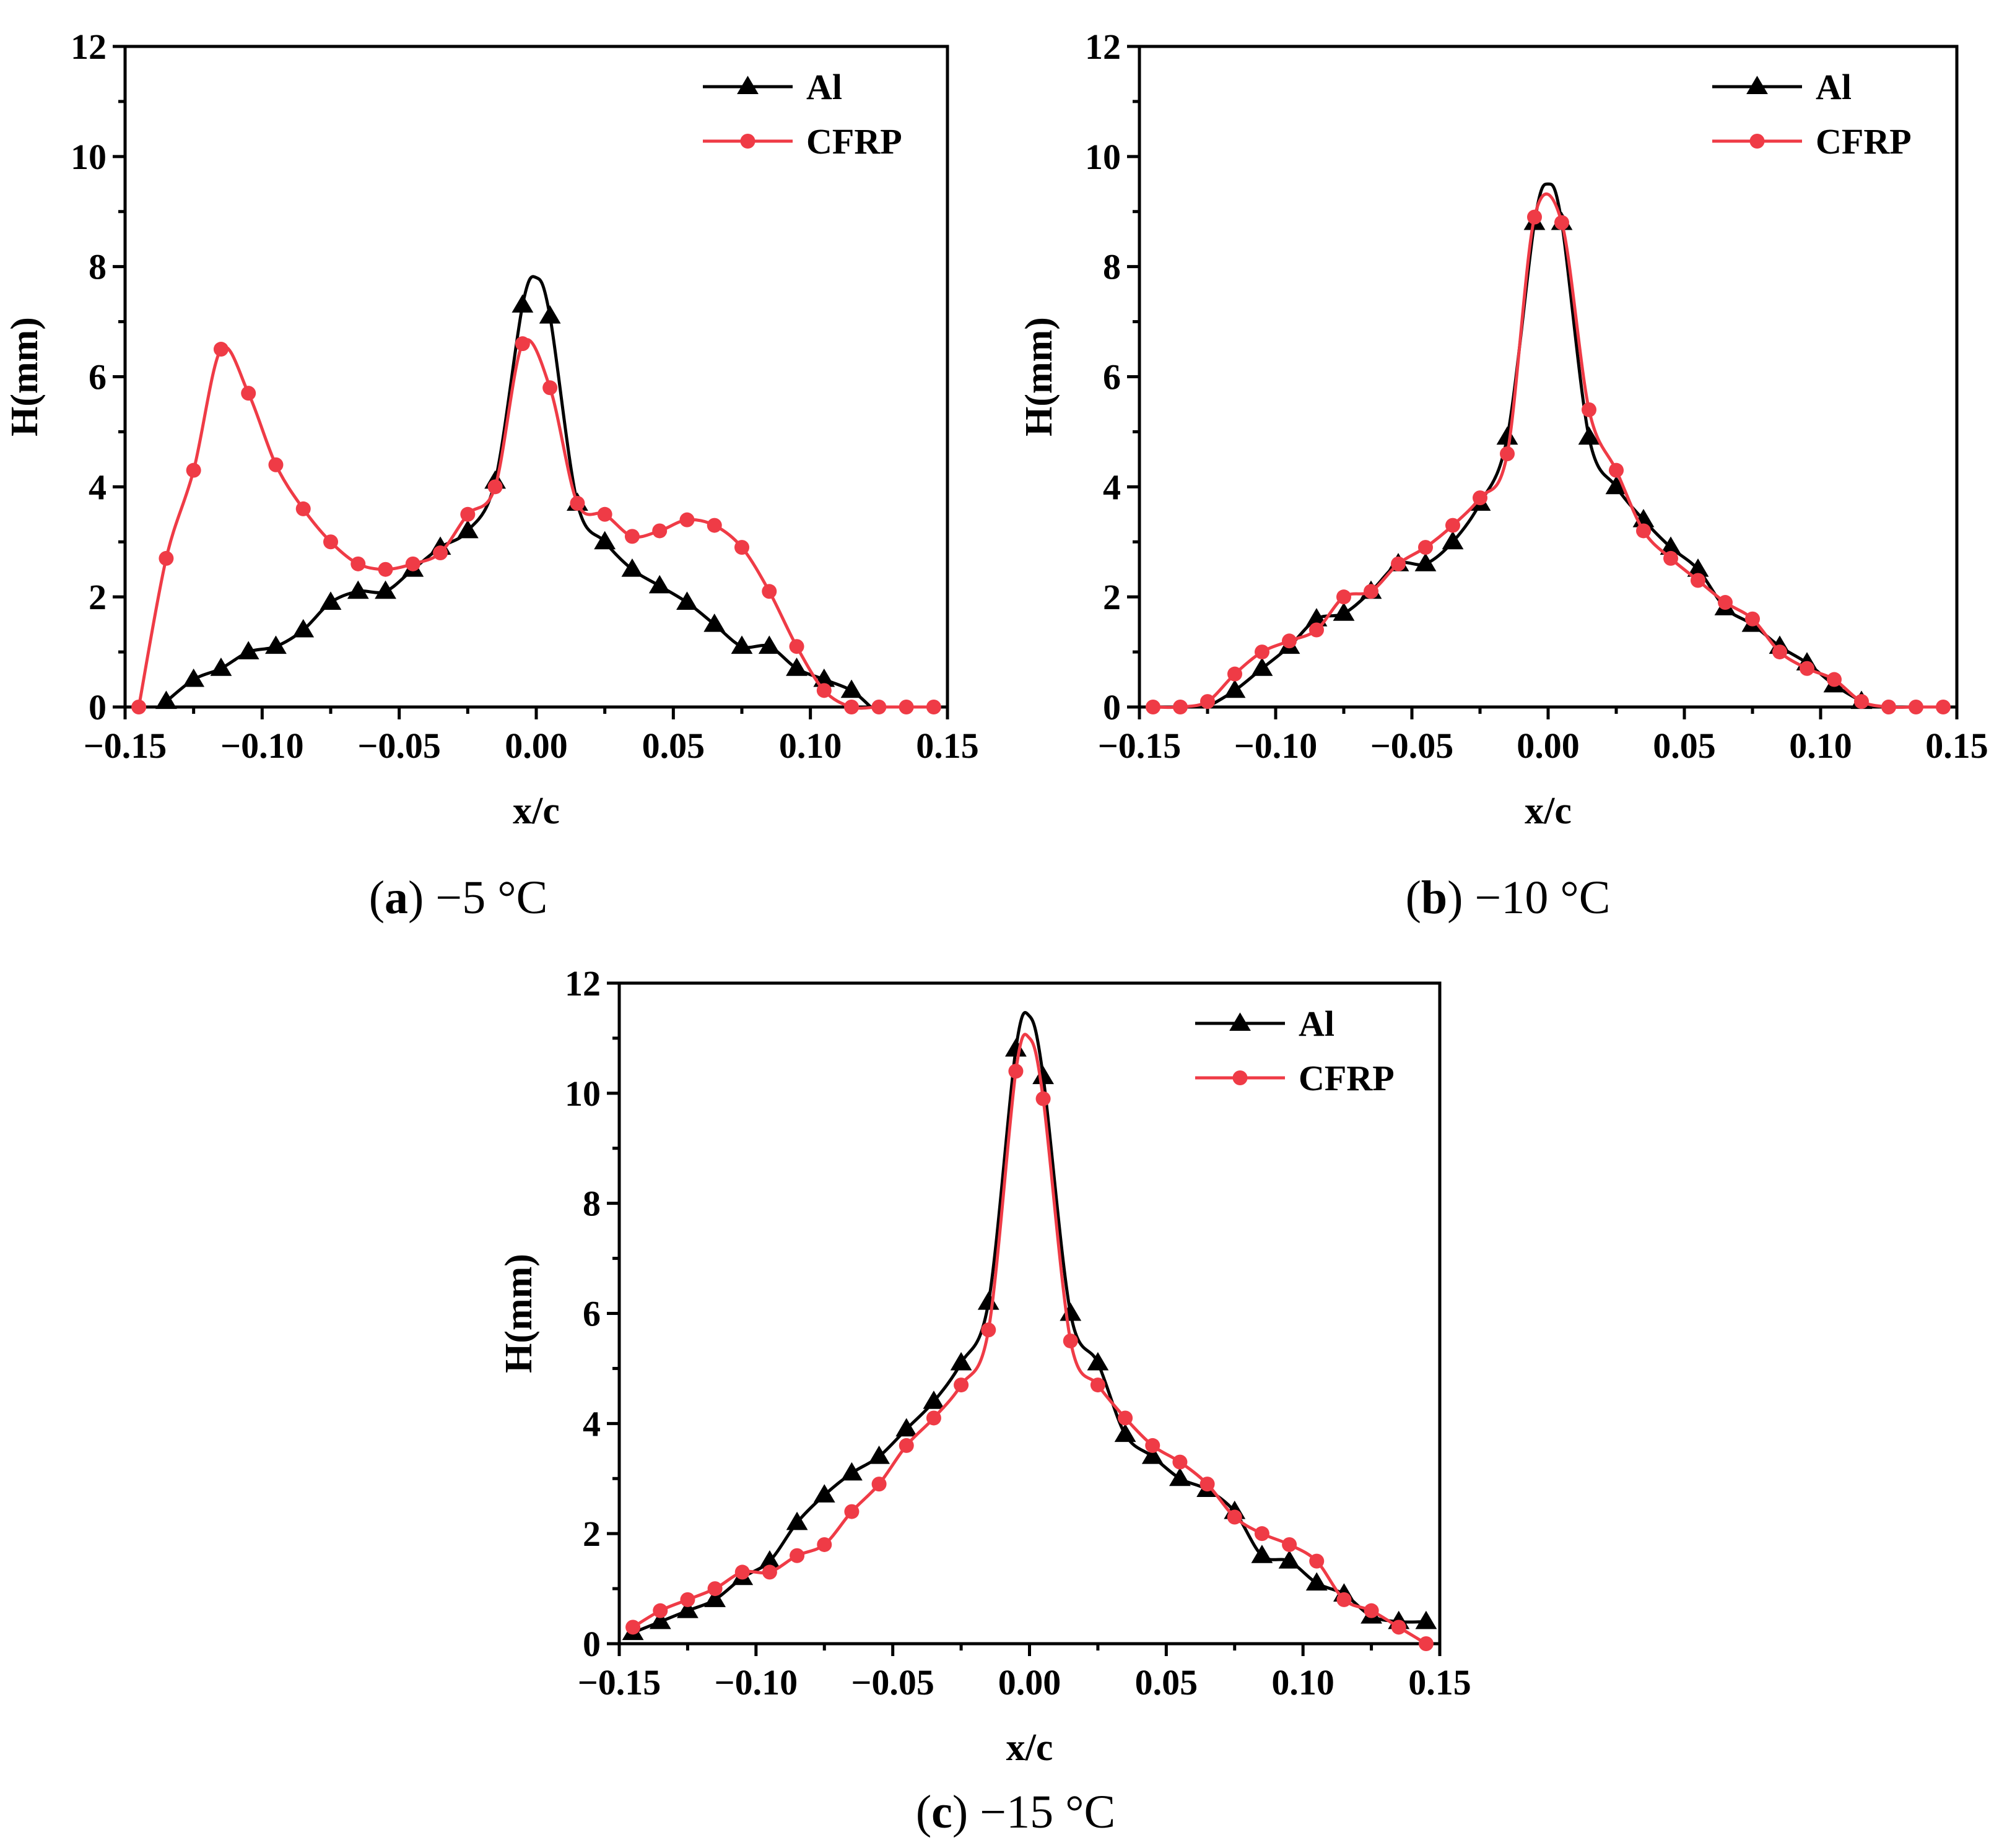 This screenshot has width=2007, height=1848. I want to click on caption-text: −5 °C, so click(491, 898).